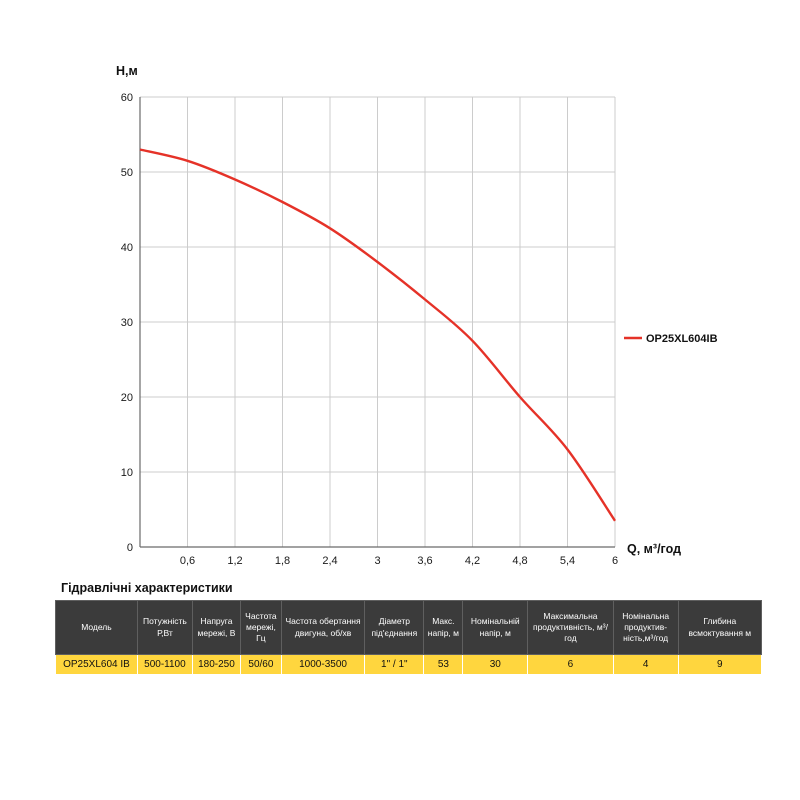  I want to click on svg-text: 1,8, so click(282, 561).